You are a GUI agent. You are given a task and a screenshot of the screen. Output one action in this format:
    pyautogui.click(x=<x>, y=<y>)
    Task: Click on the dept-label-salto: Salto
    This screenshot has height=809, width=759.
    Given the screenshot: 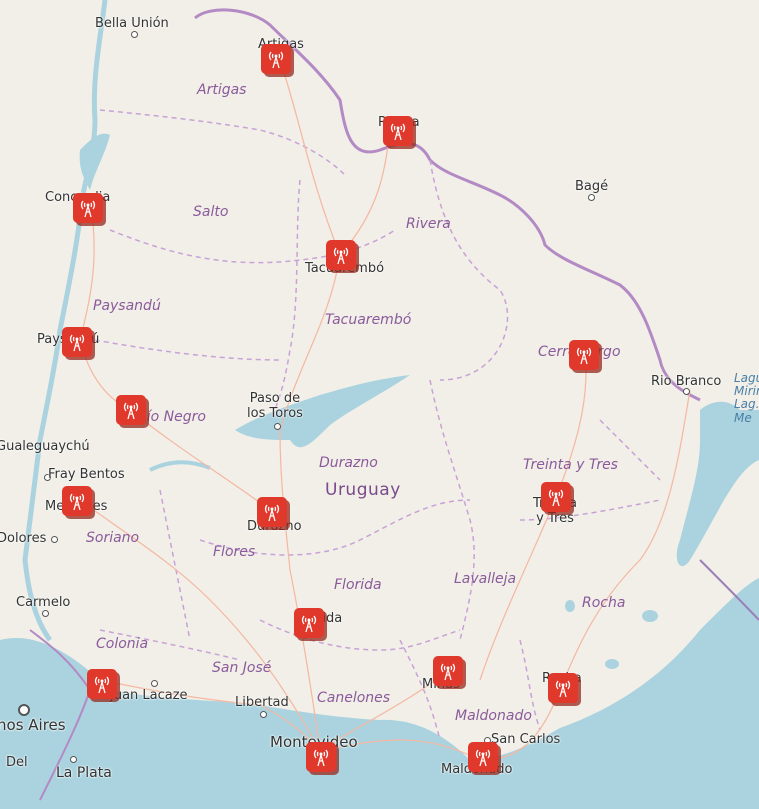 What is the action you would take?
    pyautogui.click(x=211, y=212)
    